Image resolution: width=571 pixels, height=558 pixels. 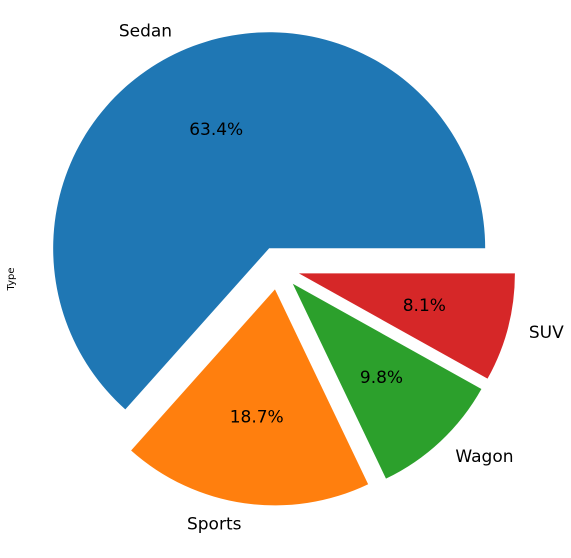 What do you see at coordinates (214, 525) in the screenshot?
I see `slice-label-sports: Sports` at bounding box center [214, 525].